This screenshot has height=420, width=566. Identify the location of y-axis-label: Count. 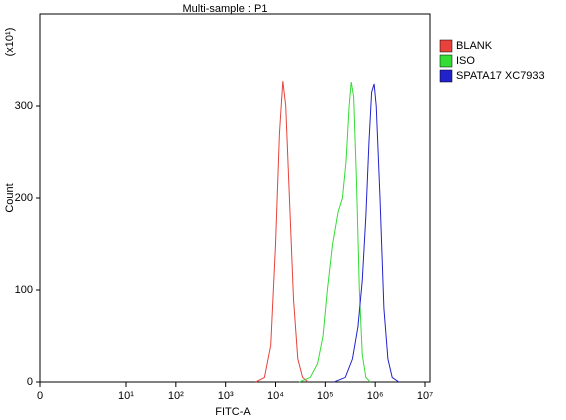
(10, 197).